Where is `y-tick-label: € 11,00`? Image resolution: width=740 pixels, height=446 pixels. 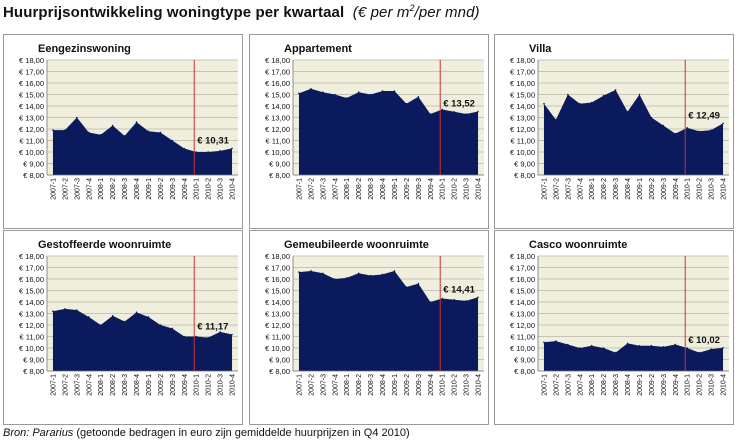
y-tick-label: € 11,00 is located at coordinates (523, 141).